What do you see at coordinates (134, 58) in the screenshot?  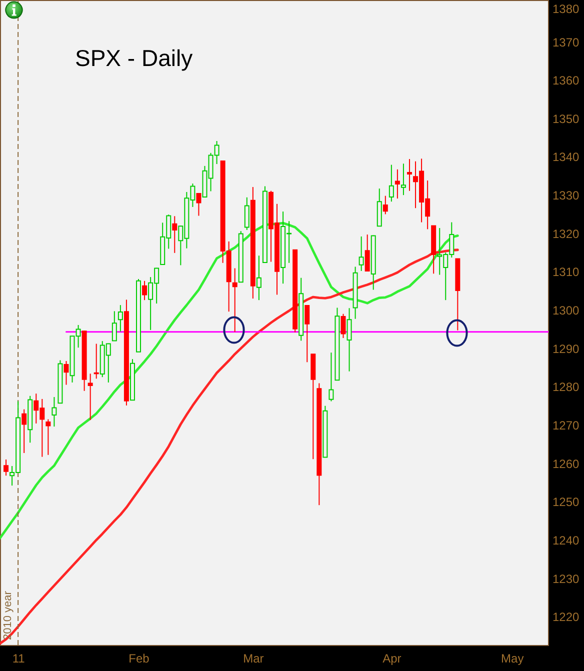 I see `text: SPX - Daily` at bounding box center [134, 58].